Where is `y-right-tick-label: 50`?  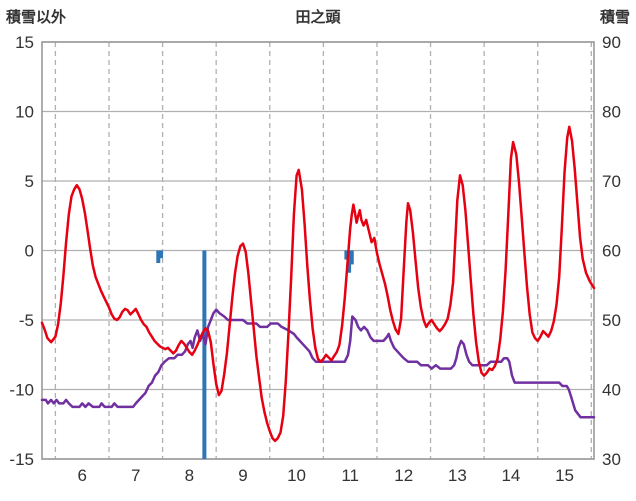
y-right-tick-label: 50 is located at coordinates (611, 320).